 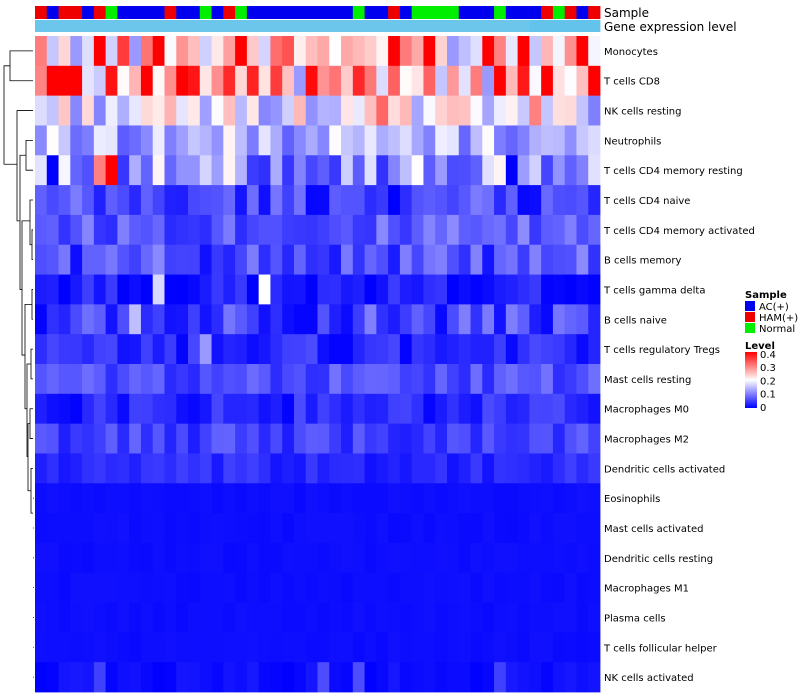 What do you see at coordinates (646, 410) in the screenshot?
I see `row-label: Macrophages M0` at bounding box center [646, 410].